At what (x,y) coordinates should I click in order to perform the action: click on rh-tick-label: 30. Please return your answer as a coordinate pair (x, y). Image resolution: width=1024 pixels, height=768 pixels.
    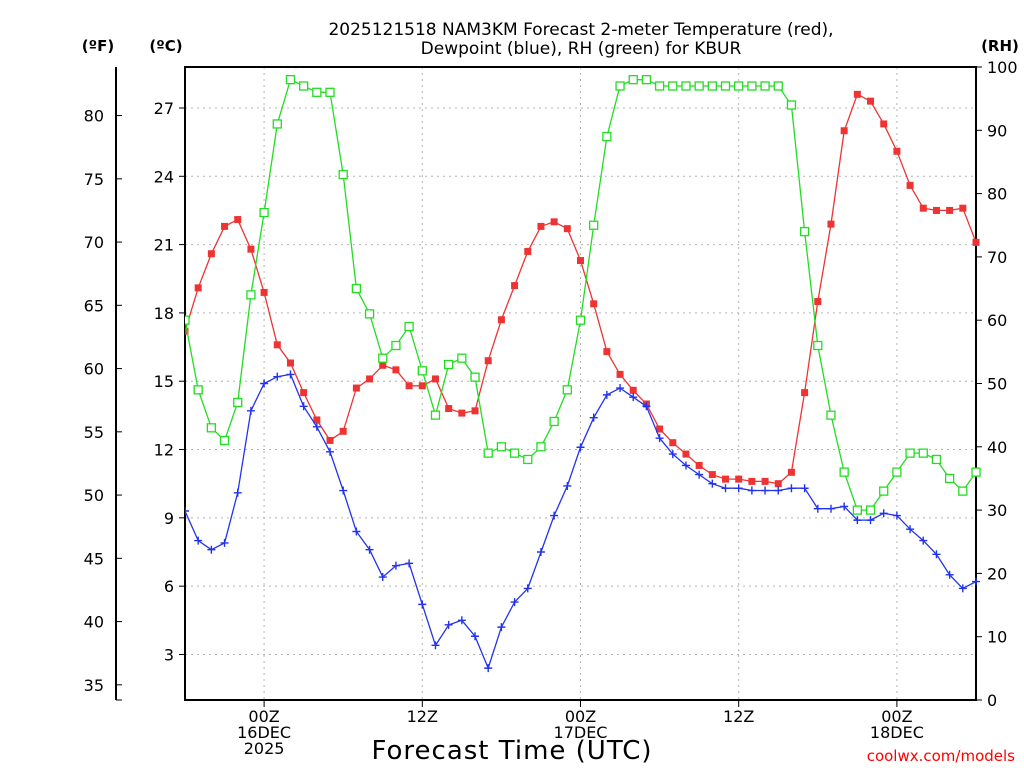
    Looking at the image, I should click on (997, 510).